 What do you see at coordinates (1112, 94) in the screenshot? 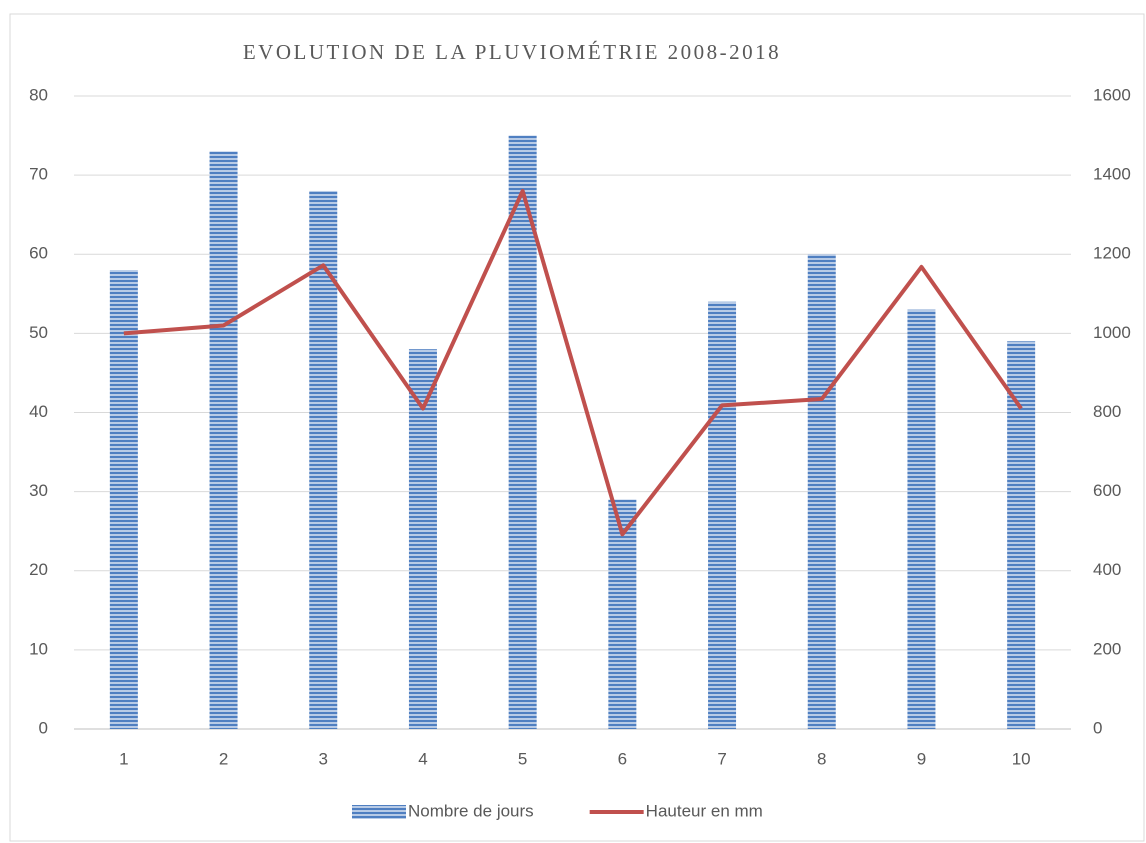
I see `y2-tick-label: 1600` at bounding box center [1112, 94].